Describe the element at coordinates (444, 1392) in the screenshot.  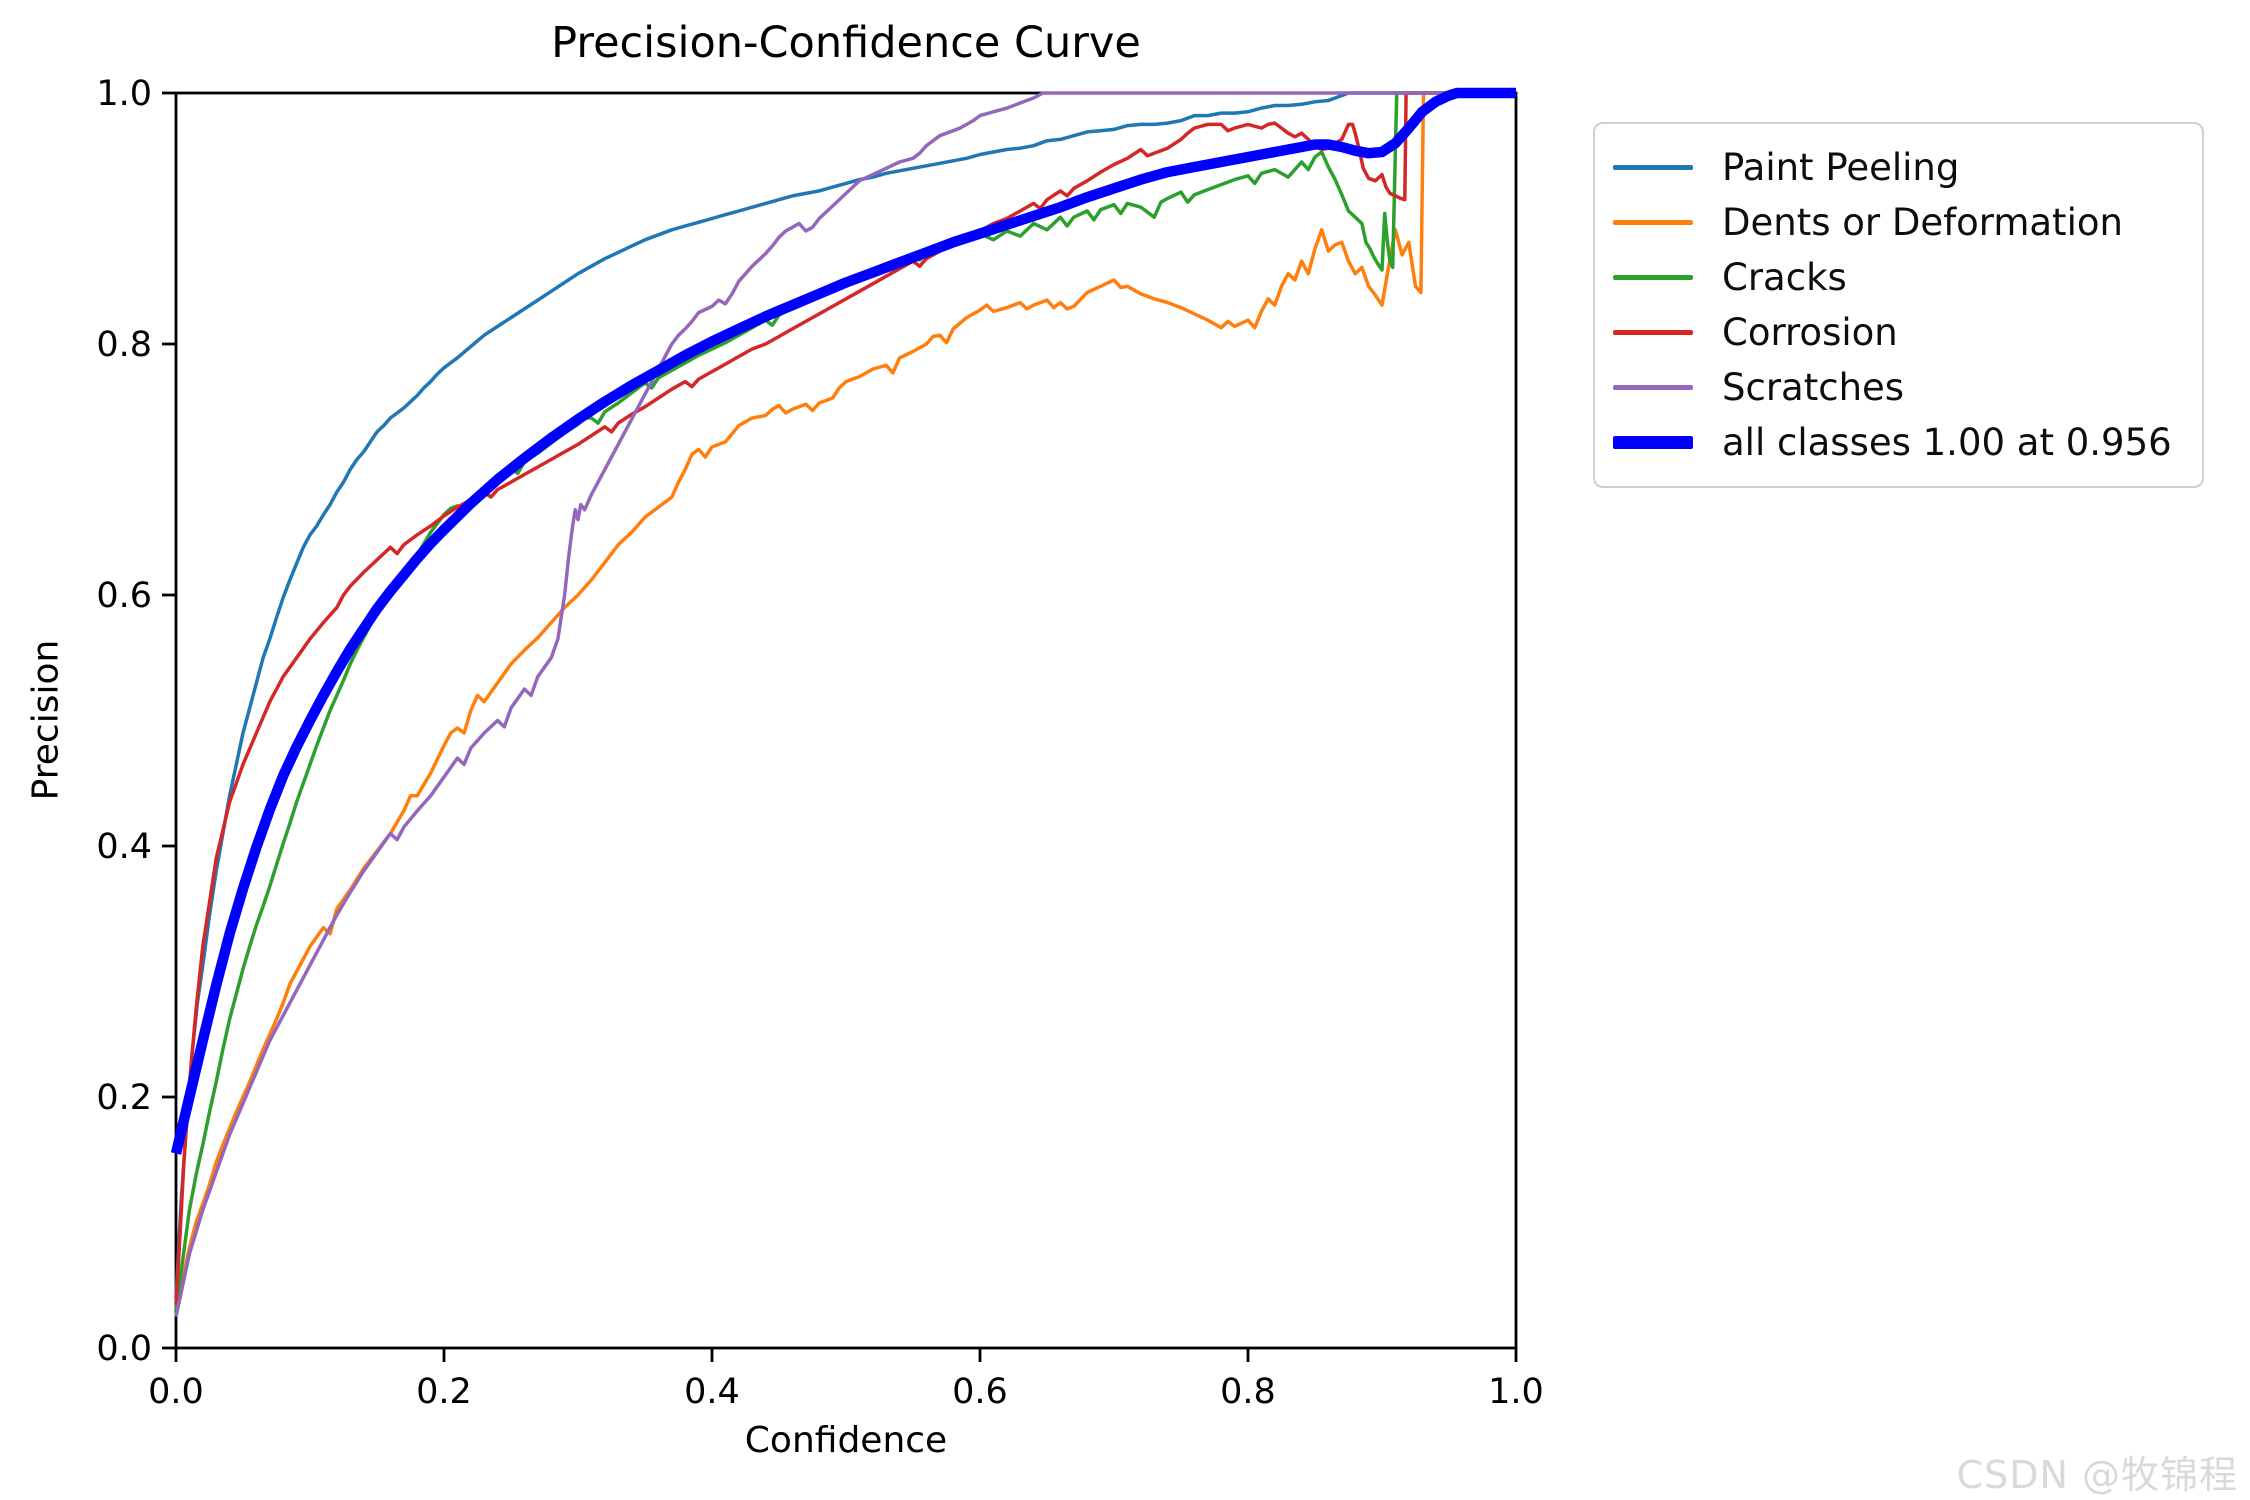
I see `x-tick-label: 0.2` at that location.